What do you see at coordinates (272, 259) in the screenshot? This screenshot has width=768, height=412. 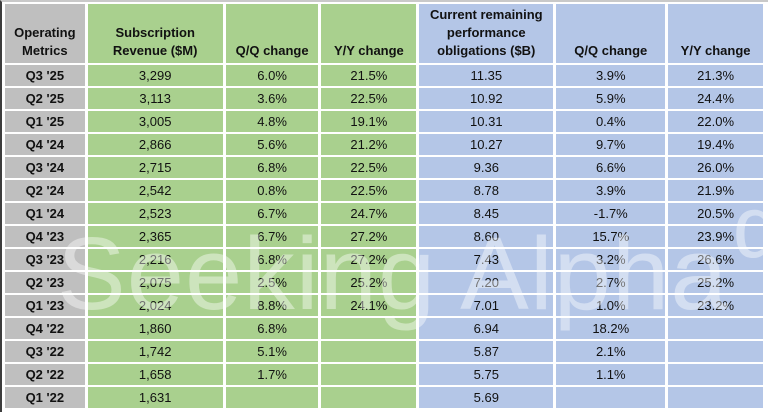 I see `cell-subscription-qq-change: 6.8%` at bounding box center [272, 259].